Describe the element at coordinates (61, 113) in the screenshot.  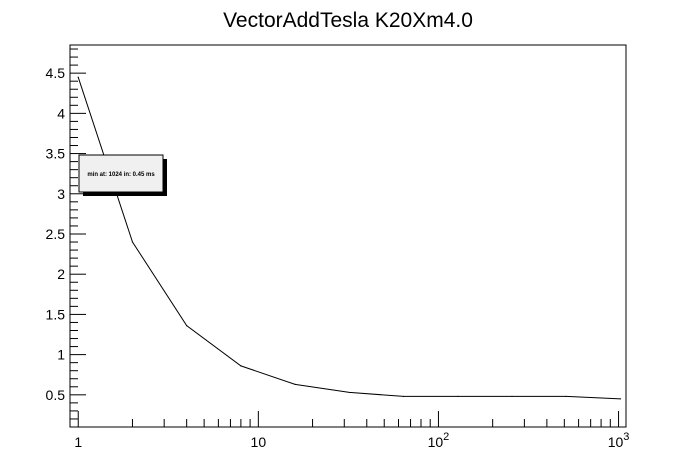
I see `y-tick-label: 4` at that location.